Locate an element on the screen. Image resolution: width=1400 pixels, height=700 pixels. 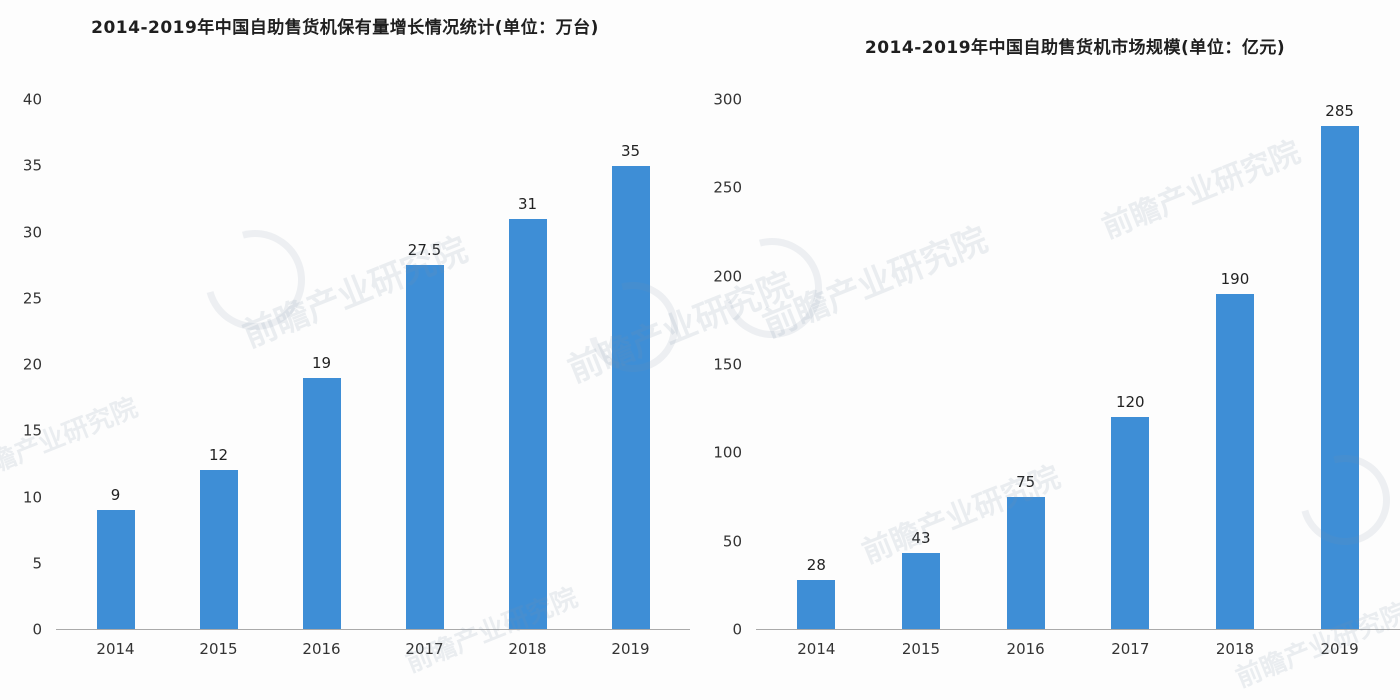
bar-value-label: 9 is located at coordinates (115, 494).